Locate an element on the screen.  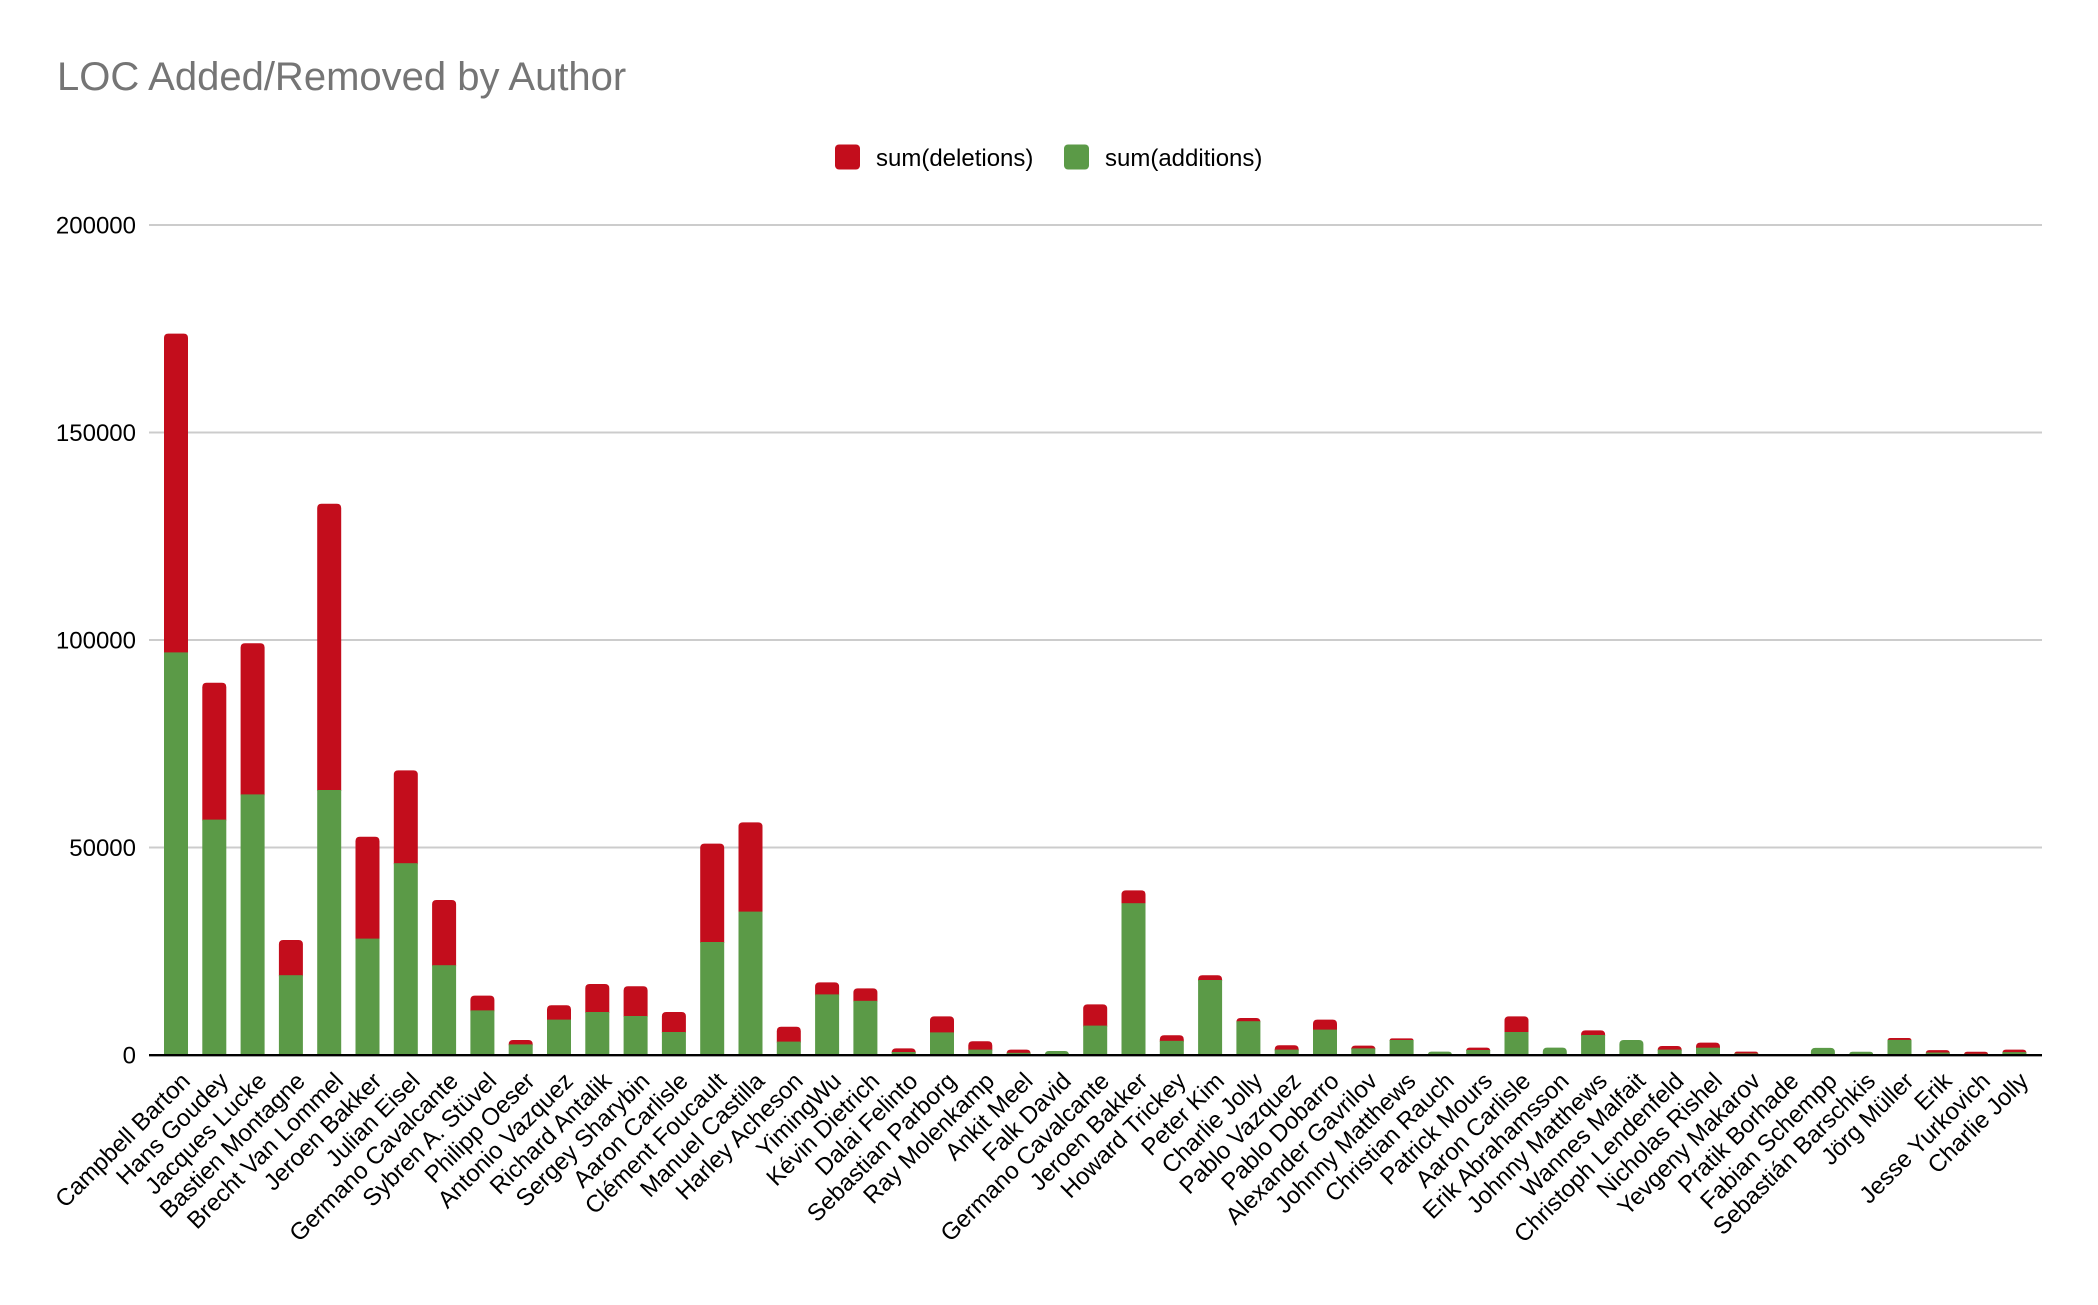
svg-text: sum(deletions) is located at coordinates (954, 158).